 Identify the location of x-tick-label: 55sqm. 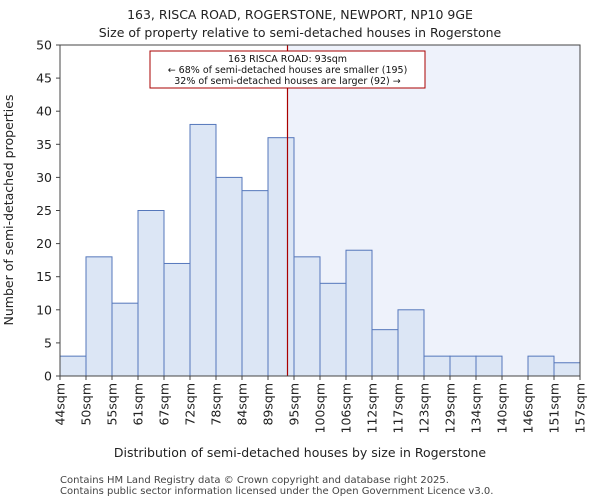
(112, 404).